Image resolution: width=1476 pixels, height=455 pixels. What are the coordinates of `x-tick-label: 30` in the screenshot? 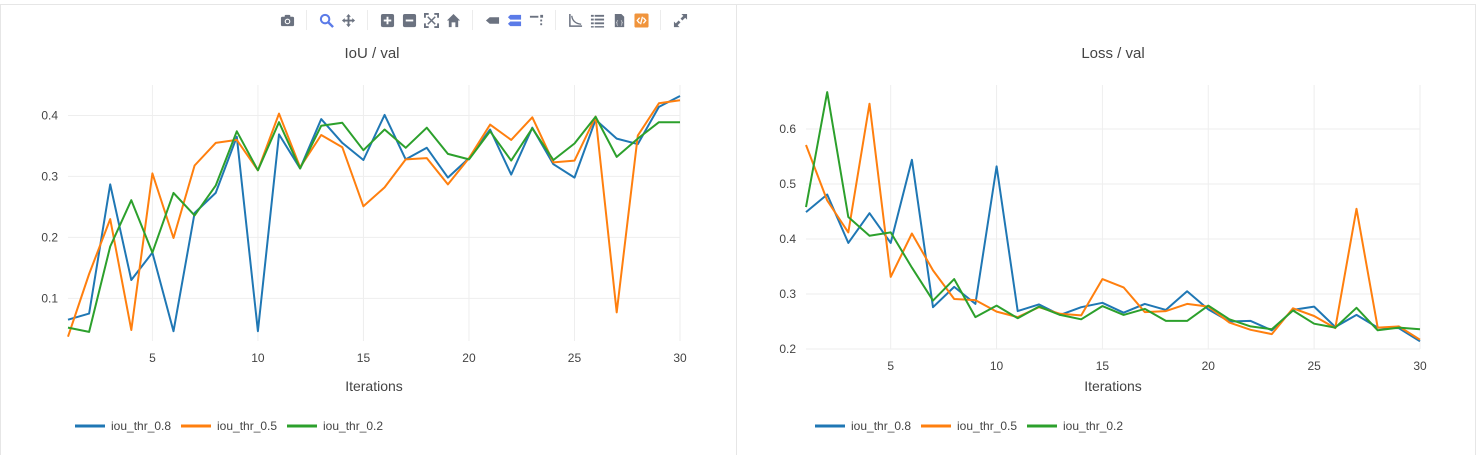 It's located at (1420, 366).